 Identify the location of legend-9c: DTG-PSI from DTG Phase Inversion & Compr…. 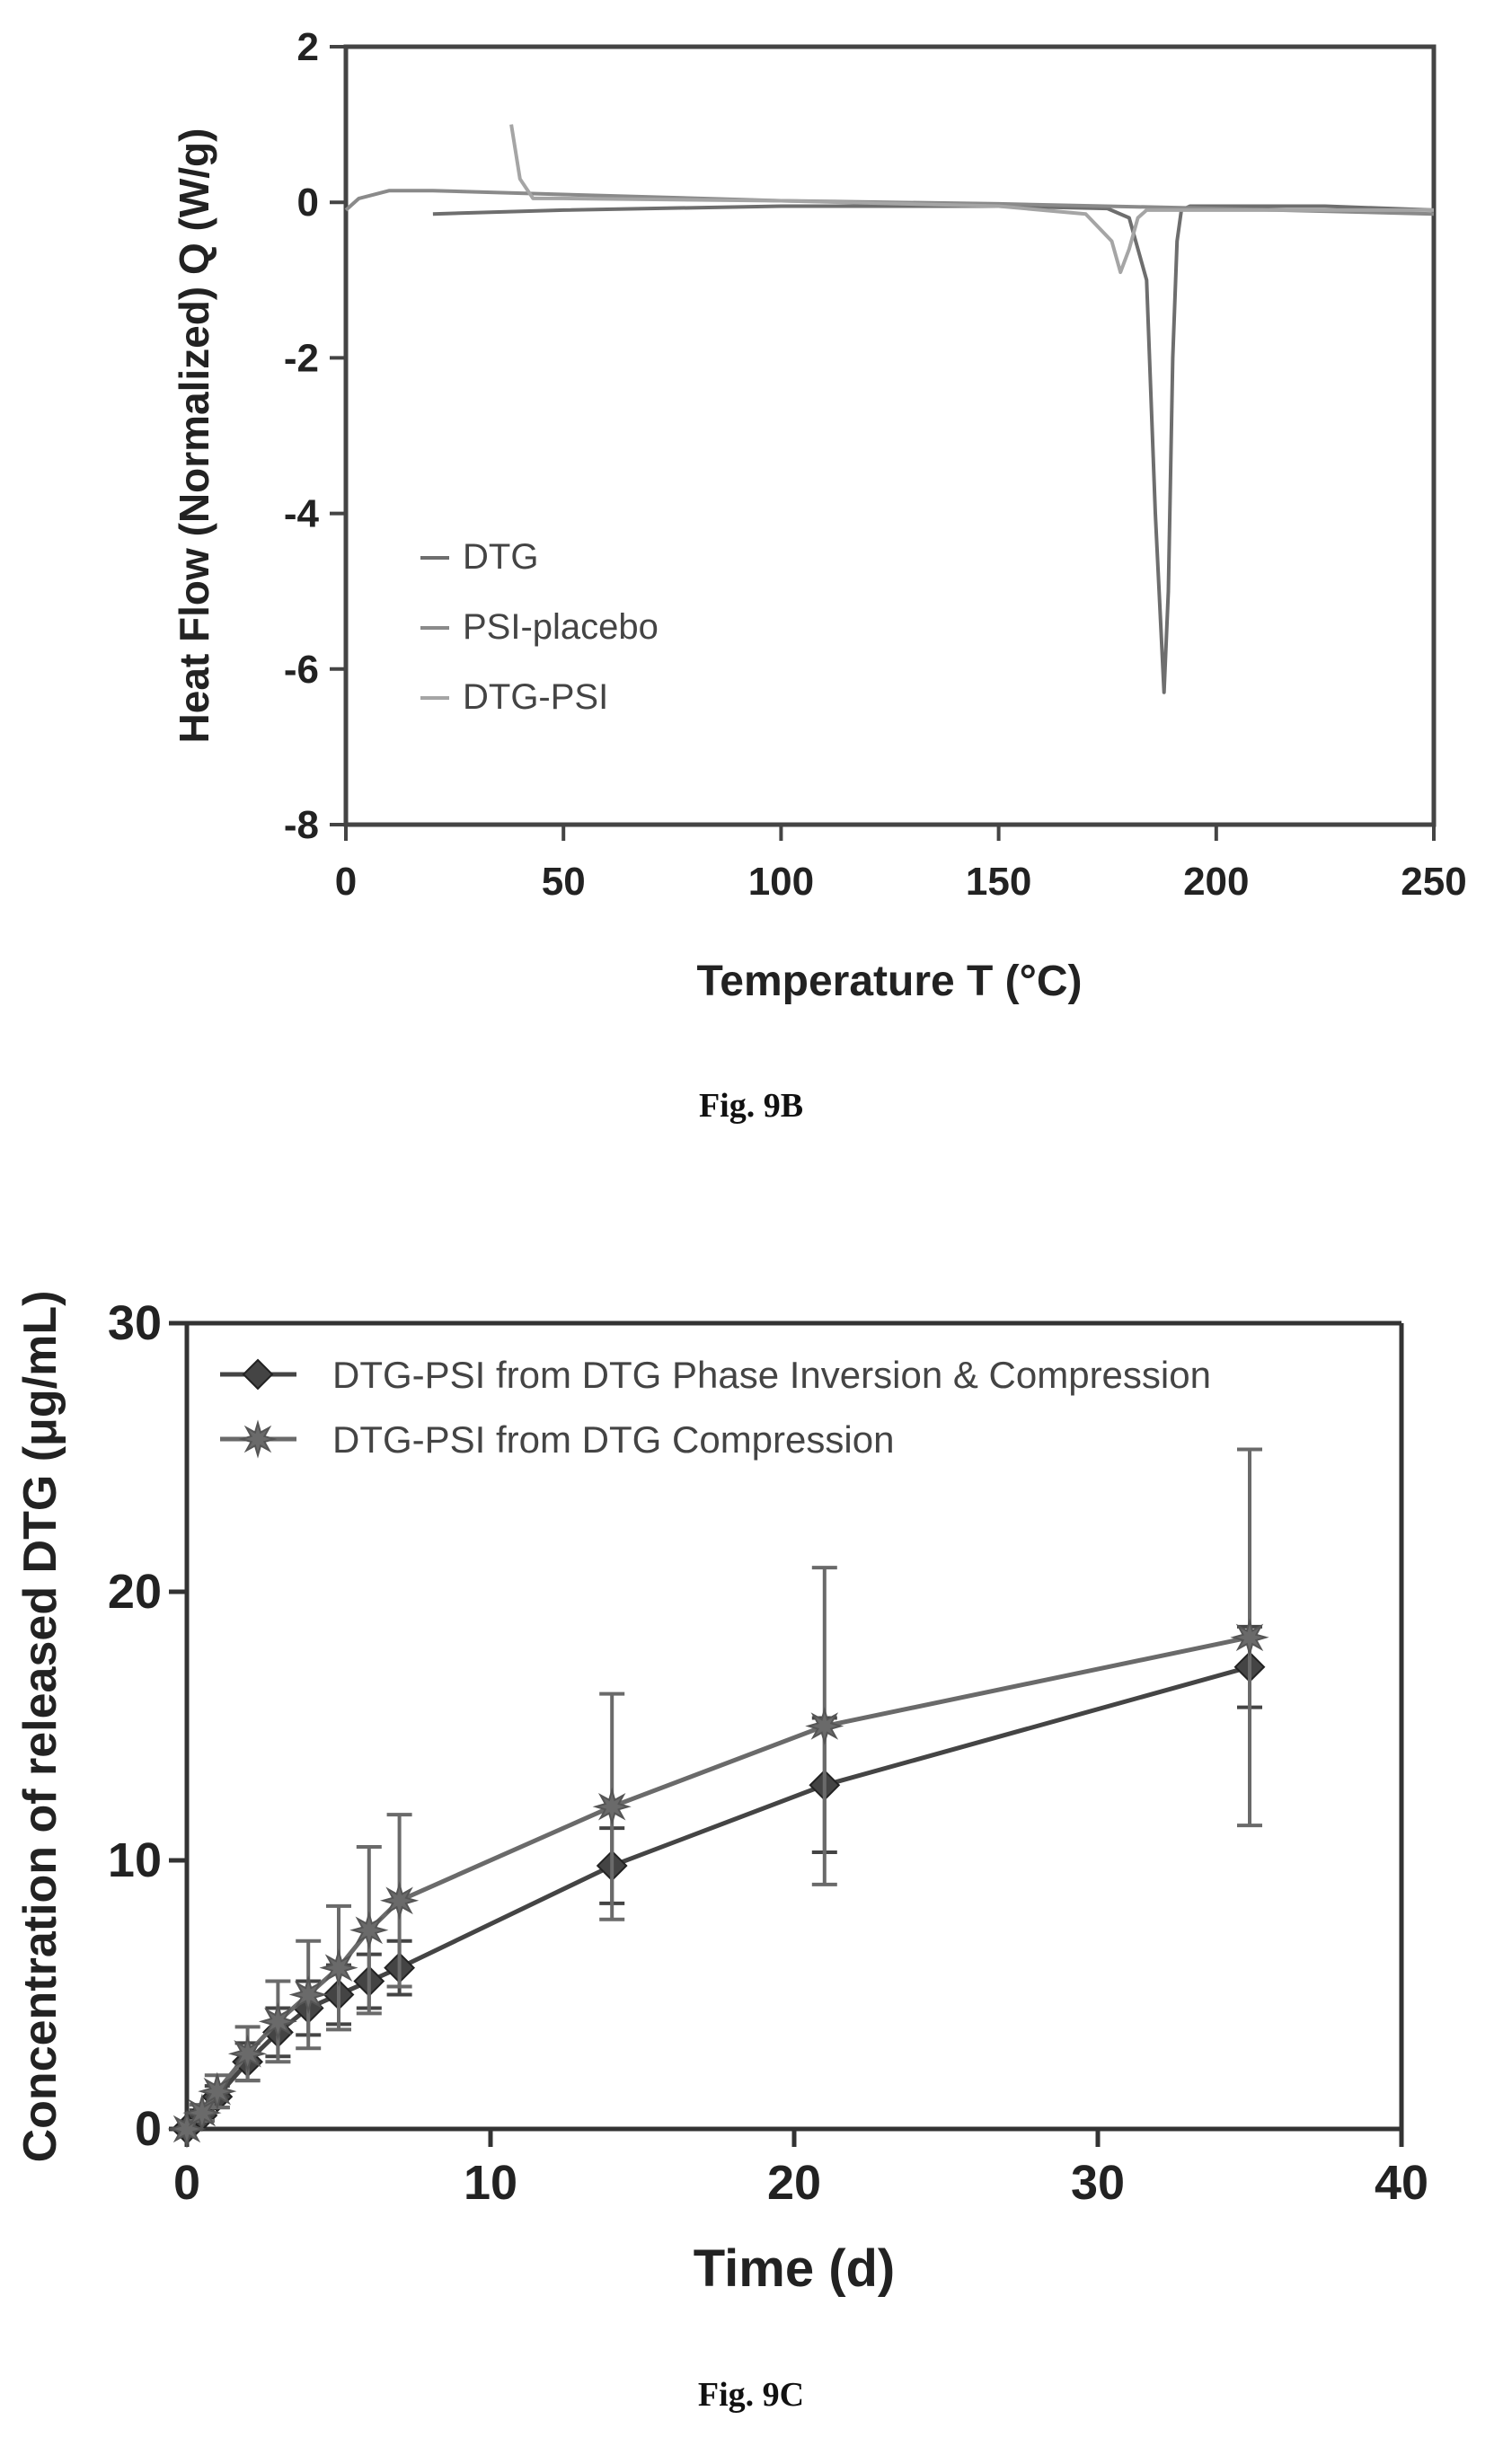
(716, 1407).